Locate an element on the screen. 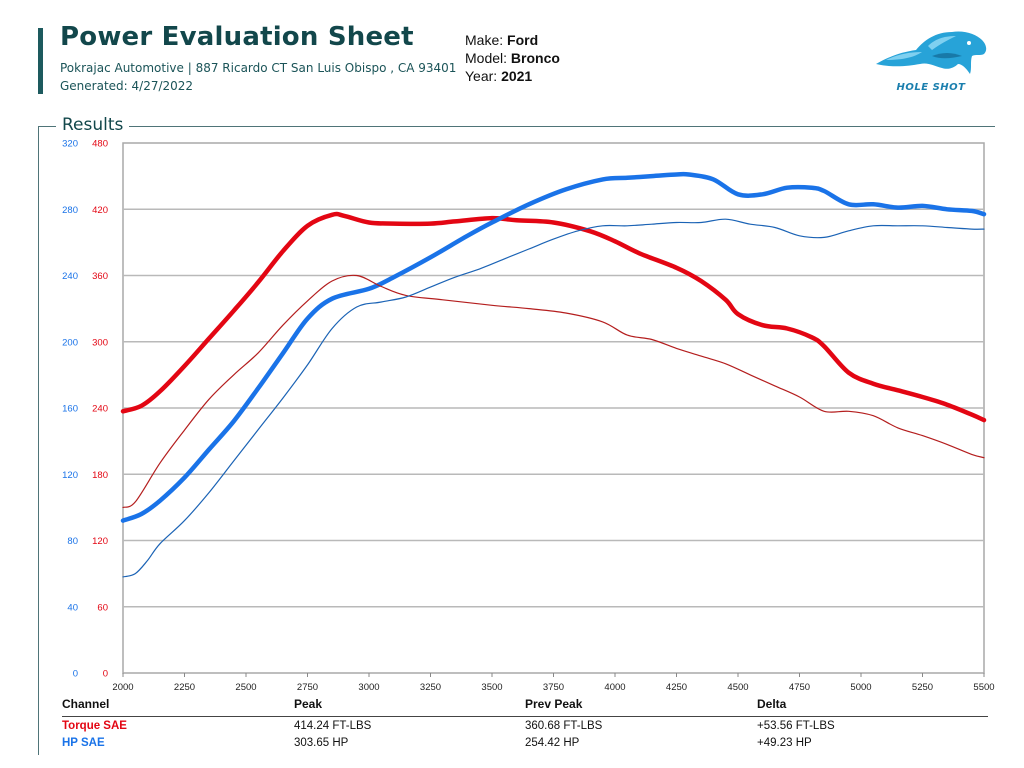 Image resolution: width=1024 pixels, height=768 pixels. torque-axis-tick-label: 60 is located at coordinates (102, 607).